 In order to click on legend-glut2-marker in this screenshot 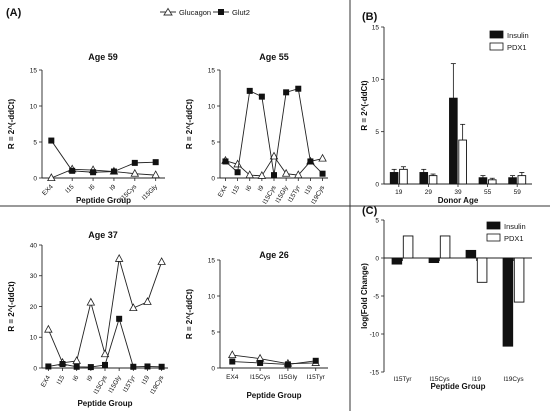, I will do `click(221, 12)`.